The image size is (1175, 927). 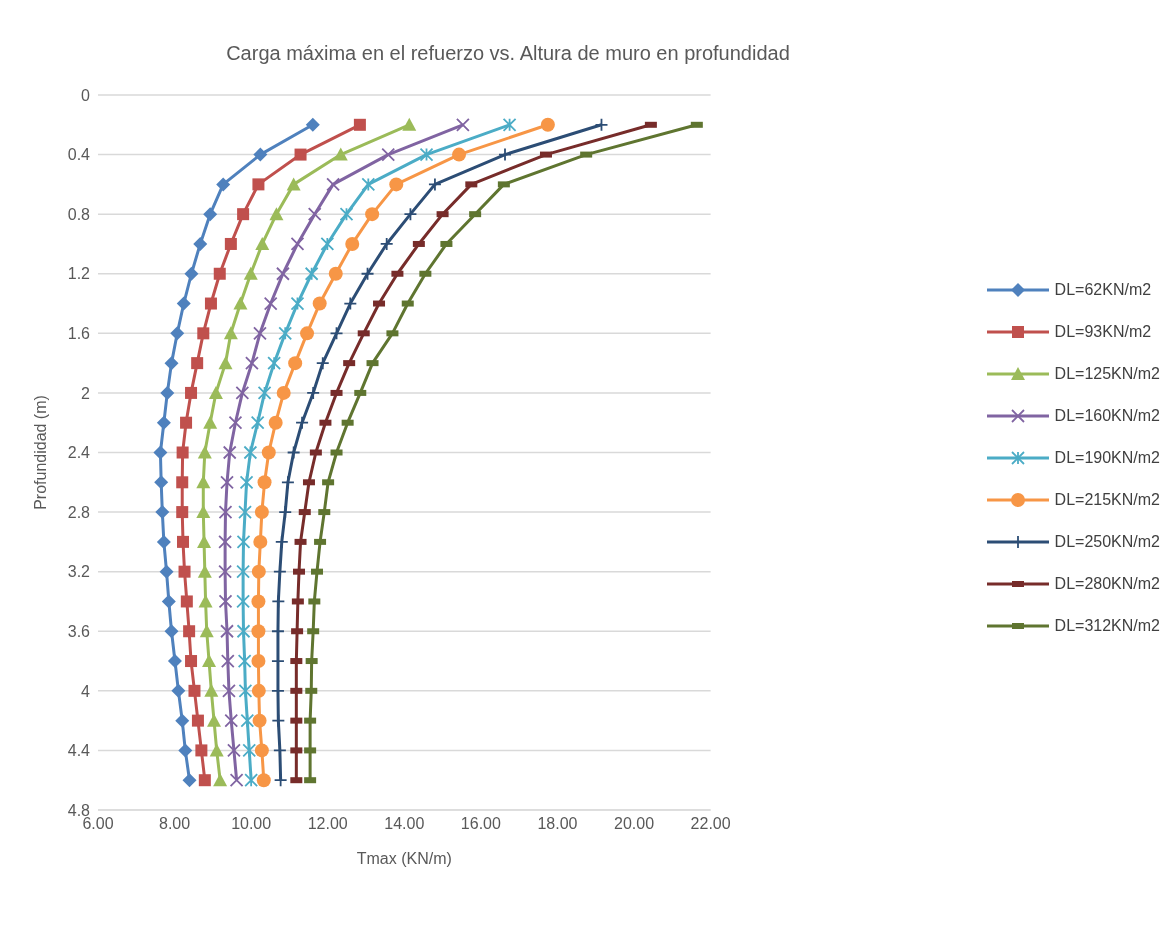 I want to click on x-tick-label: 22.00, so click(x=710, y=824).